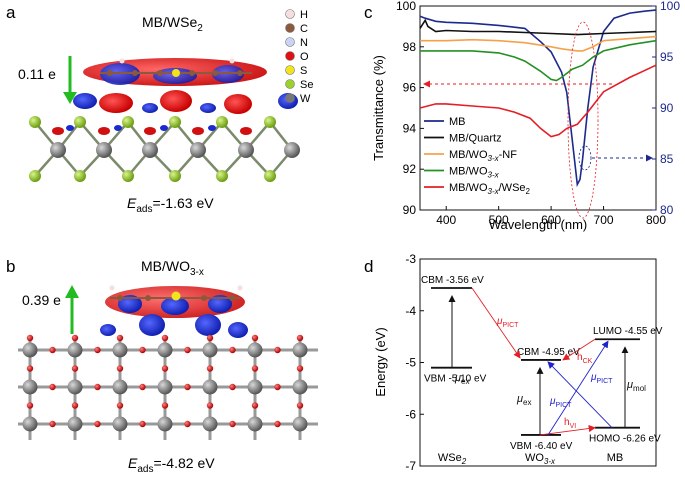 The height and width of the screenshot is (485, 685). What do you see at coordinates (172, 24) in the screenshot?
I see `panel-a-title: MB/WSe2` at bounding box center [172, 24].